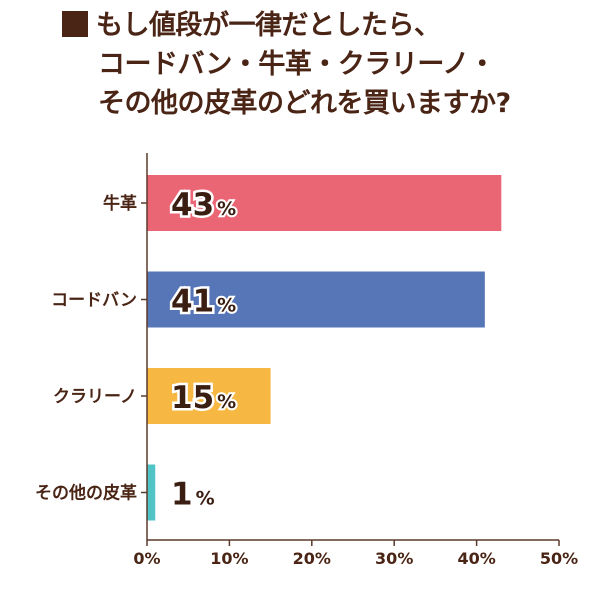  What do you see at coordinates (192, 398) in the screenshot?
I see `value-label-2: 15` at bounding box center [192, 398].